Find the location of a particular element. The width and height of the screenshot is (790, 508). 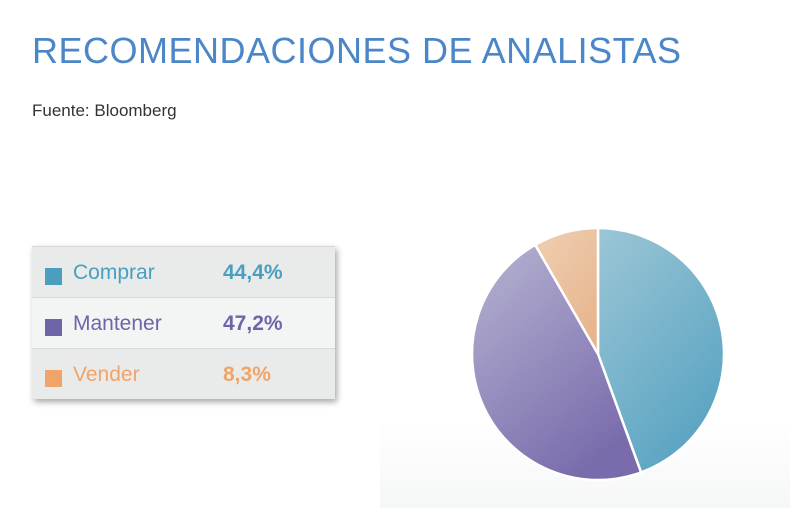

legend-value-comprar: 44,4% is located at coordinates (253, 272).